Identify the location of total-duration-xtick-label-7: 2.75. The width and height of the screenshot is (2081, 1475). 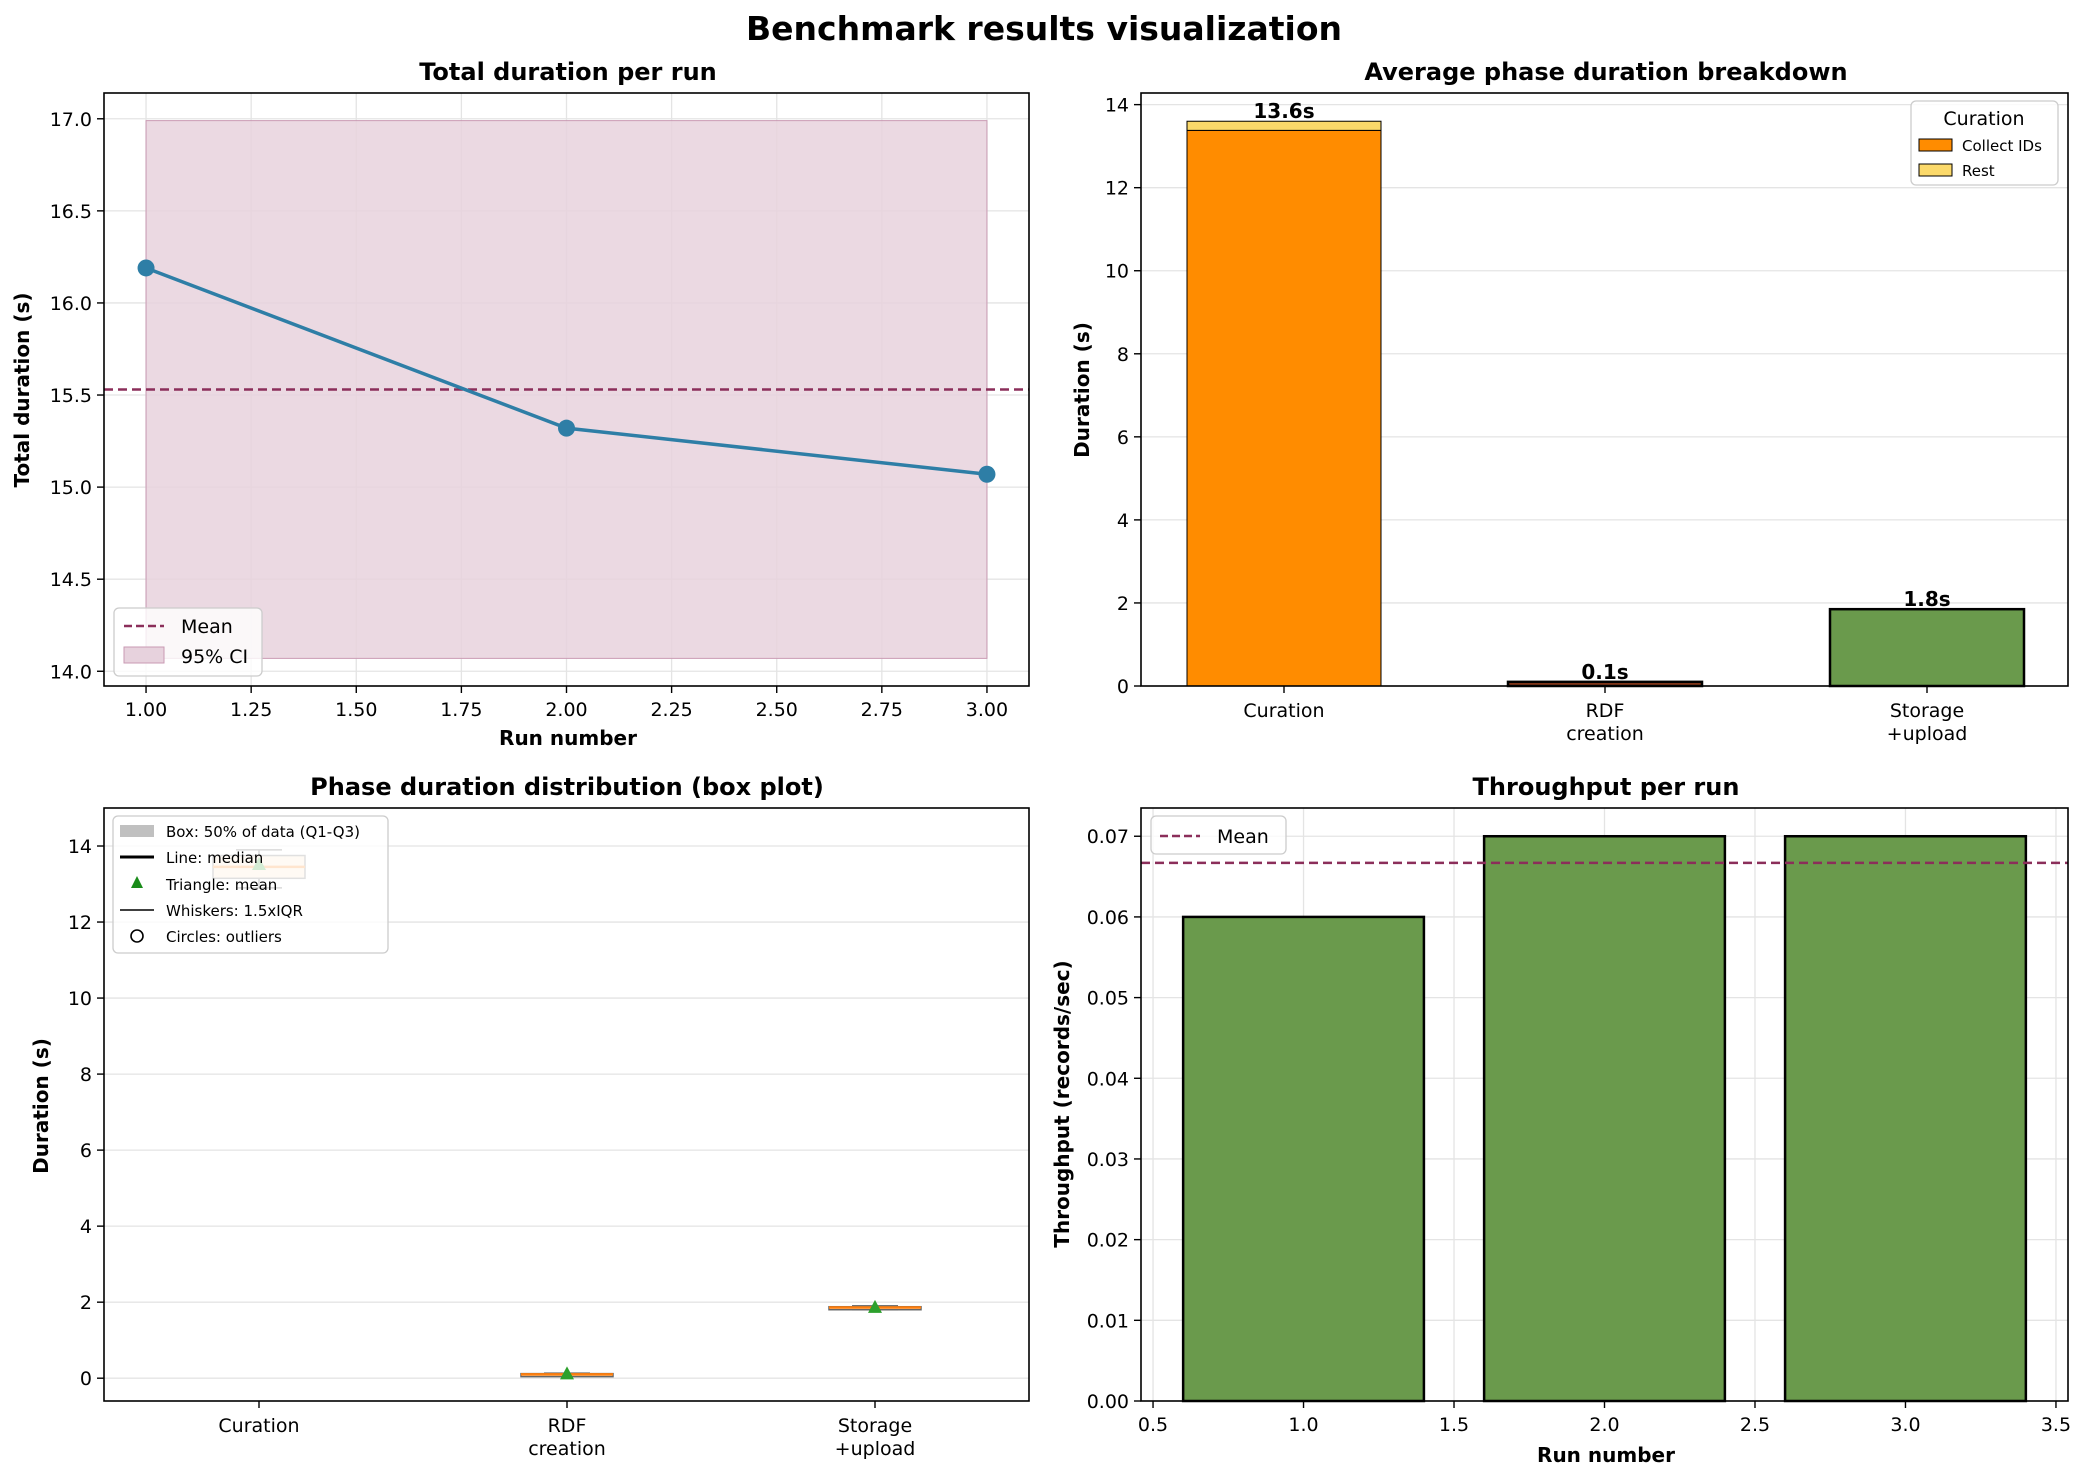
(882, 710).